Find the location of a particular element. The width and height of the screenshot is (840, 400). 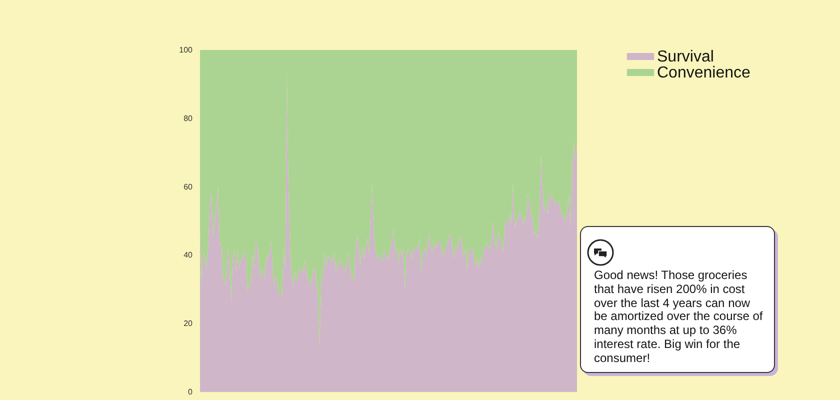

y-tick-label: 40 is located at coordinates (189, 255).